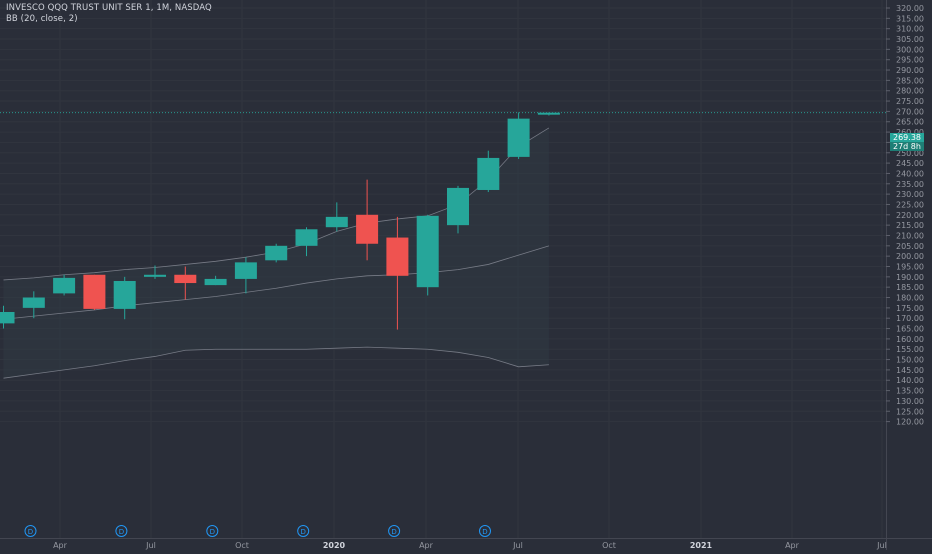 The width and height of the screenshot is (932, 554). Describe the element at coordinates (910, 235) in the screenshot. I see `price-tick-label: 210.00` at that location.